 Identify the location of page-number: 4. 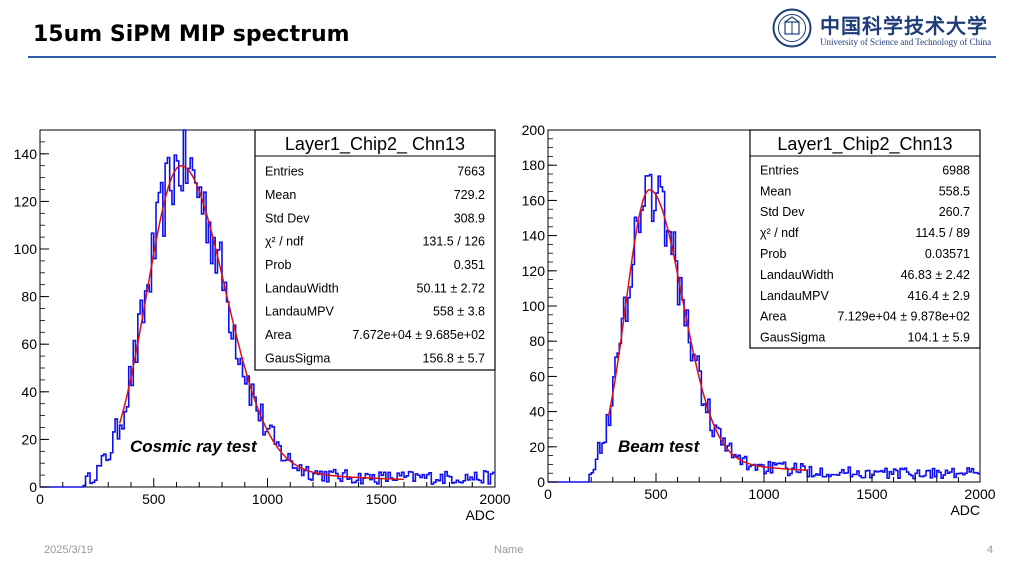
(990, 550).